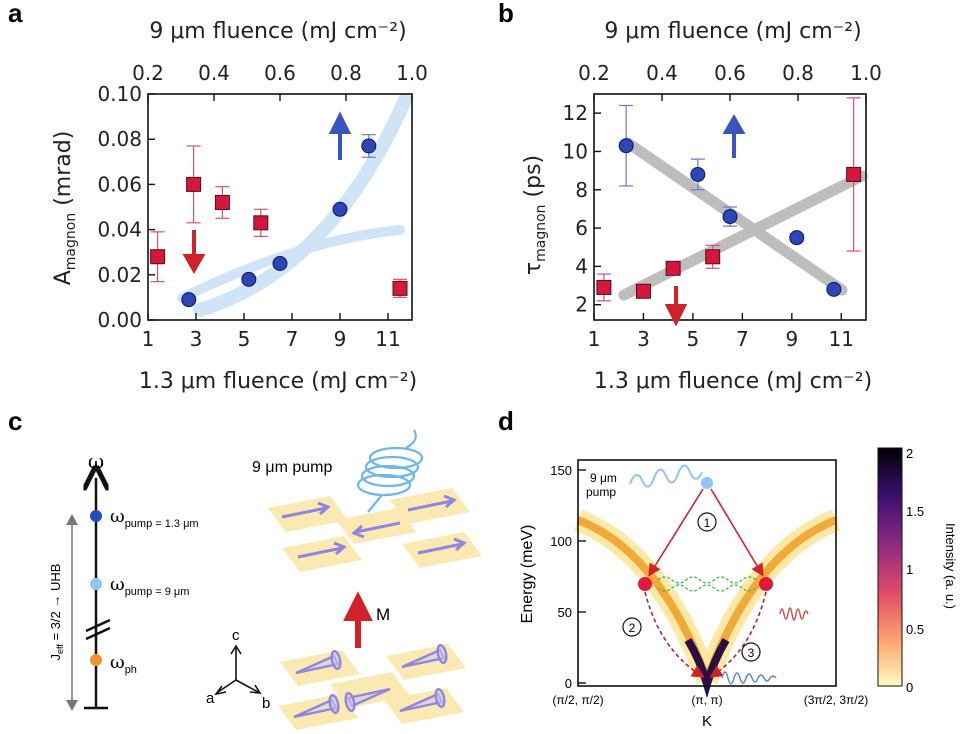 This screenshot has width=963, height=734. Describe the element at coordinates (707, 522) in the screenshot. I see `step1-marker` at that location.